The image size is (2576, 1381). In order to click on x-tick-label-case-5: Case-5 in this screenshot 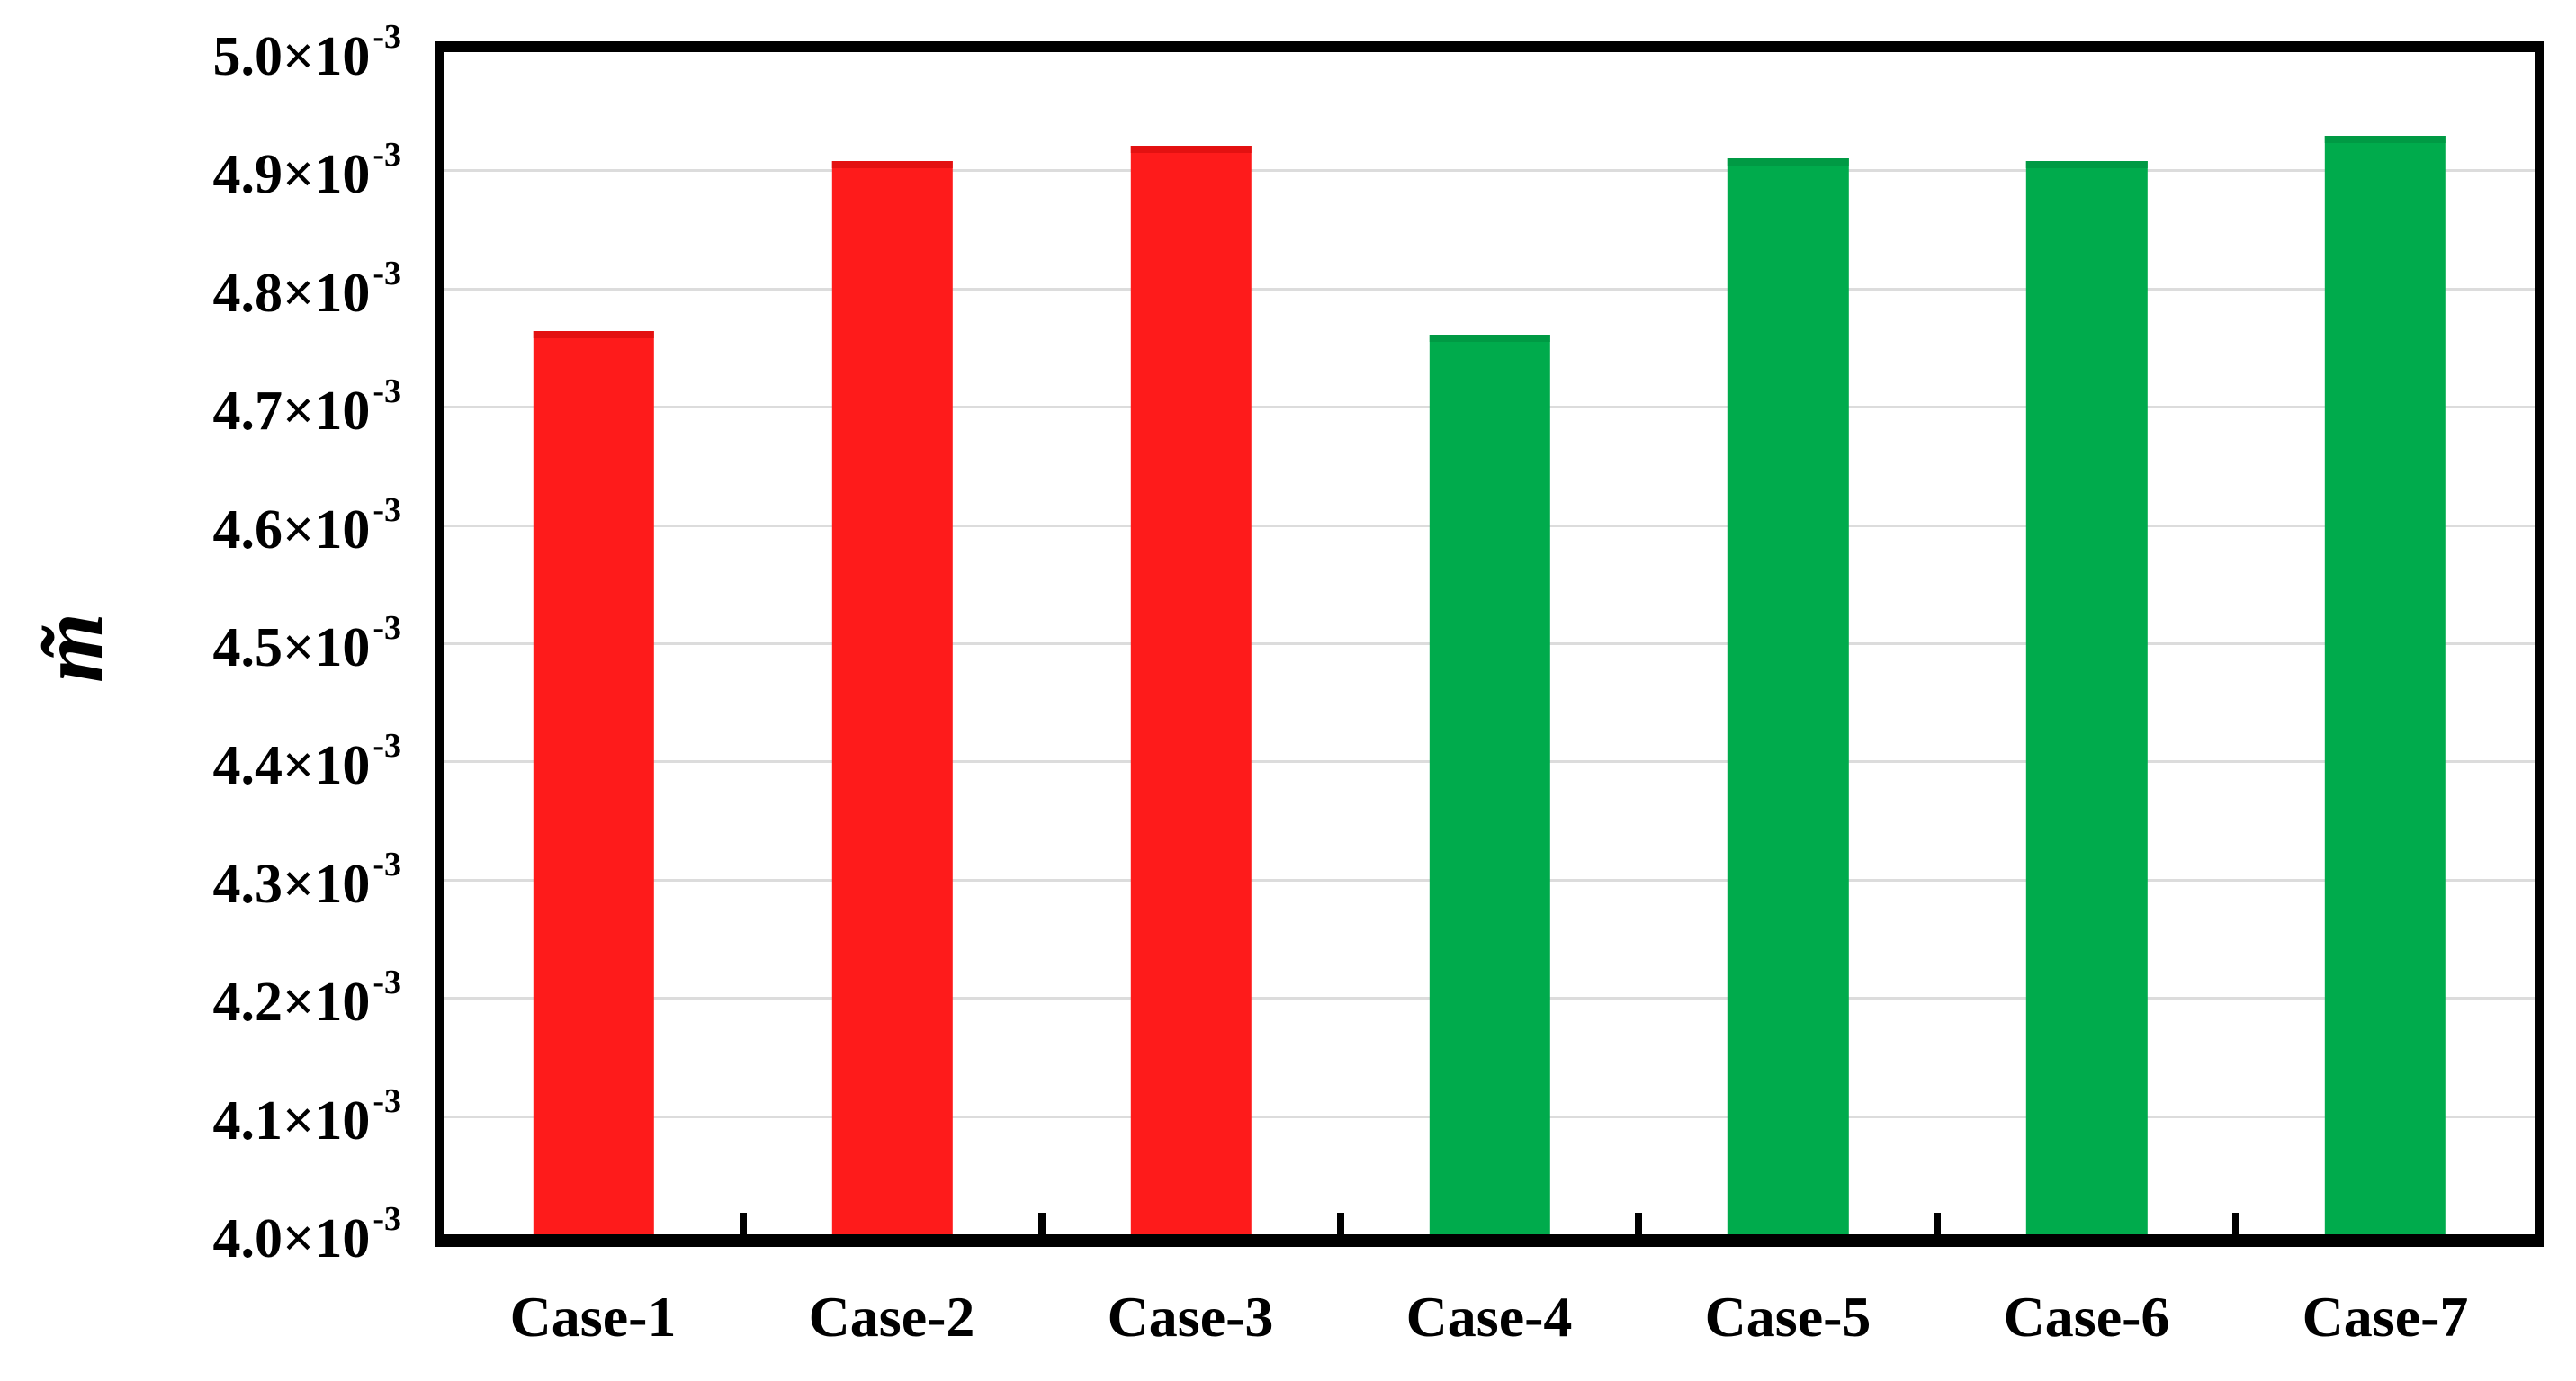, I will do `click(1788, 1317)`.